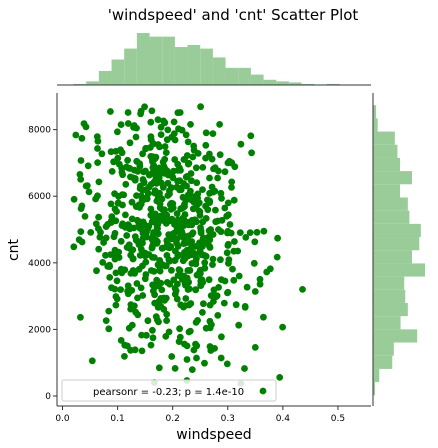 The height and width of the screenshot is (448, 438). What do you see at coordinates (338, 419) in the screenshot?
I see `x-tick-label: 0.5` at bounding box center [338, 419].